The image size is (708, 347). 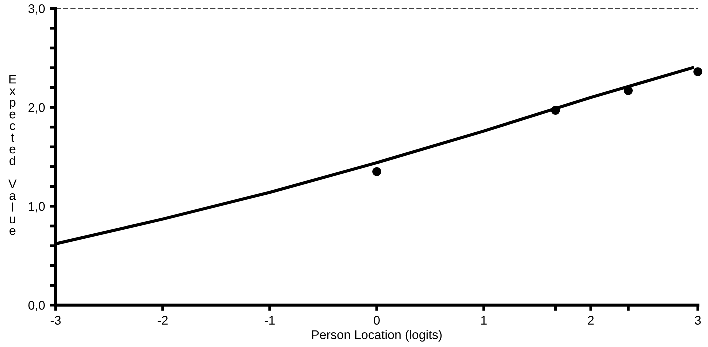 I want to click on y-tick-label: 2,0, so click(x=37, y=108).